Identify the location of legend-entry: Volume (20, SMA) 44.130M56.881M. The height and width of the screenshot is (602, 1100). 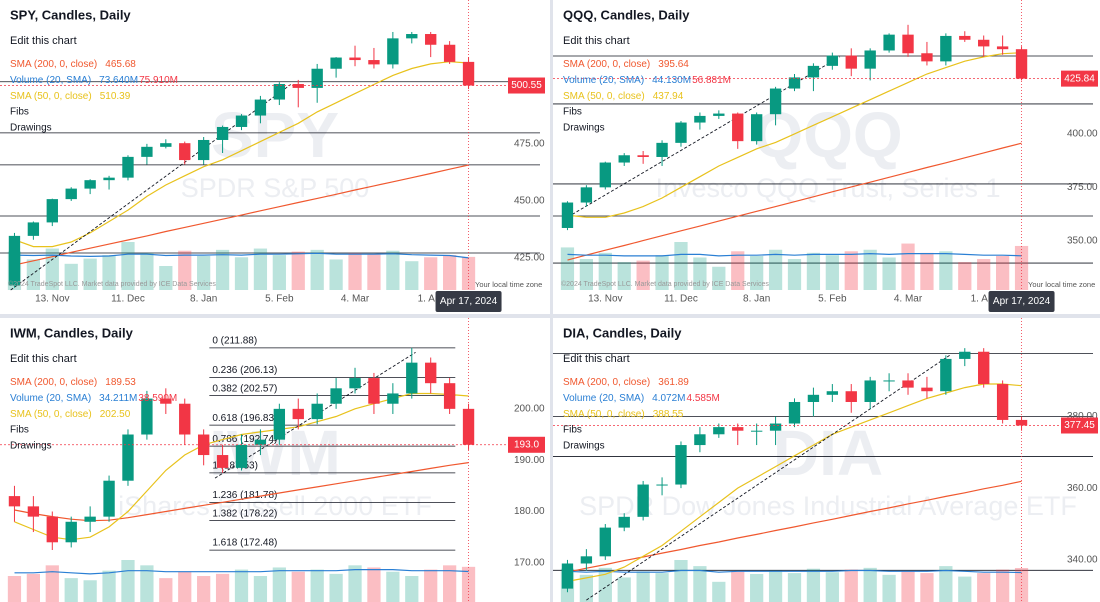
(647, 80).